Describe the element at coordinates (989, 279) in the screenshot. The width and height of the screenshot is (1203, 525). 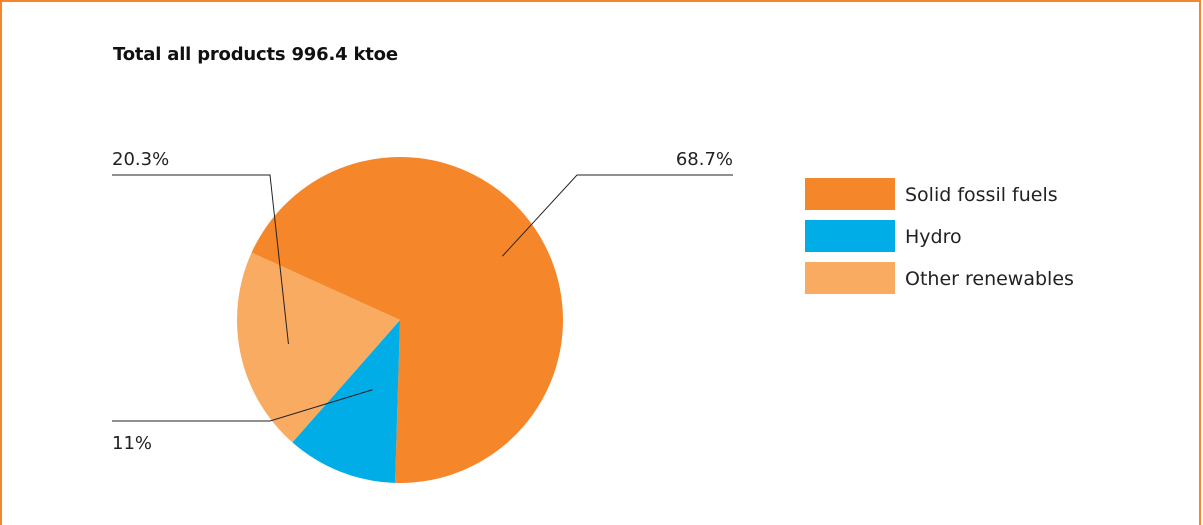
I see `legend-label-other-renewables: Other renewables` at that location.